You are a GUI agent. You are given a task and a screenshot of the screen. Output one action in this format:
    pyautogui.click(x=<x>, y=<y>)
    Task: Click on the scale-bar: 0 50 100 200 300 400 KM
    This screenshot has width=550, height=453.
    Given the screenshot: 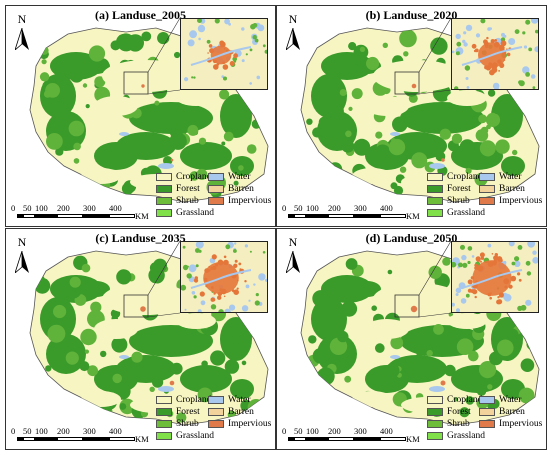 What is the action you would take?
    pyautogui.click(x=84, y=436)
    